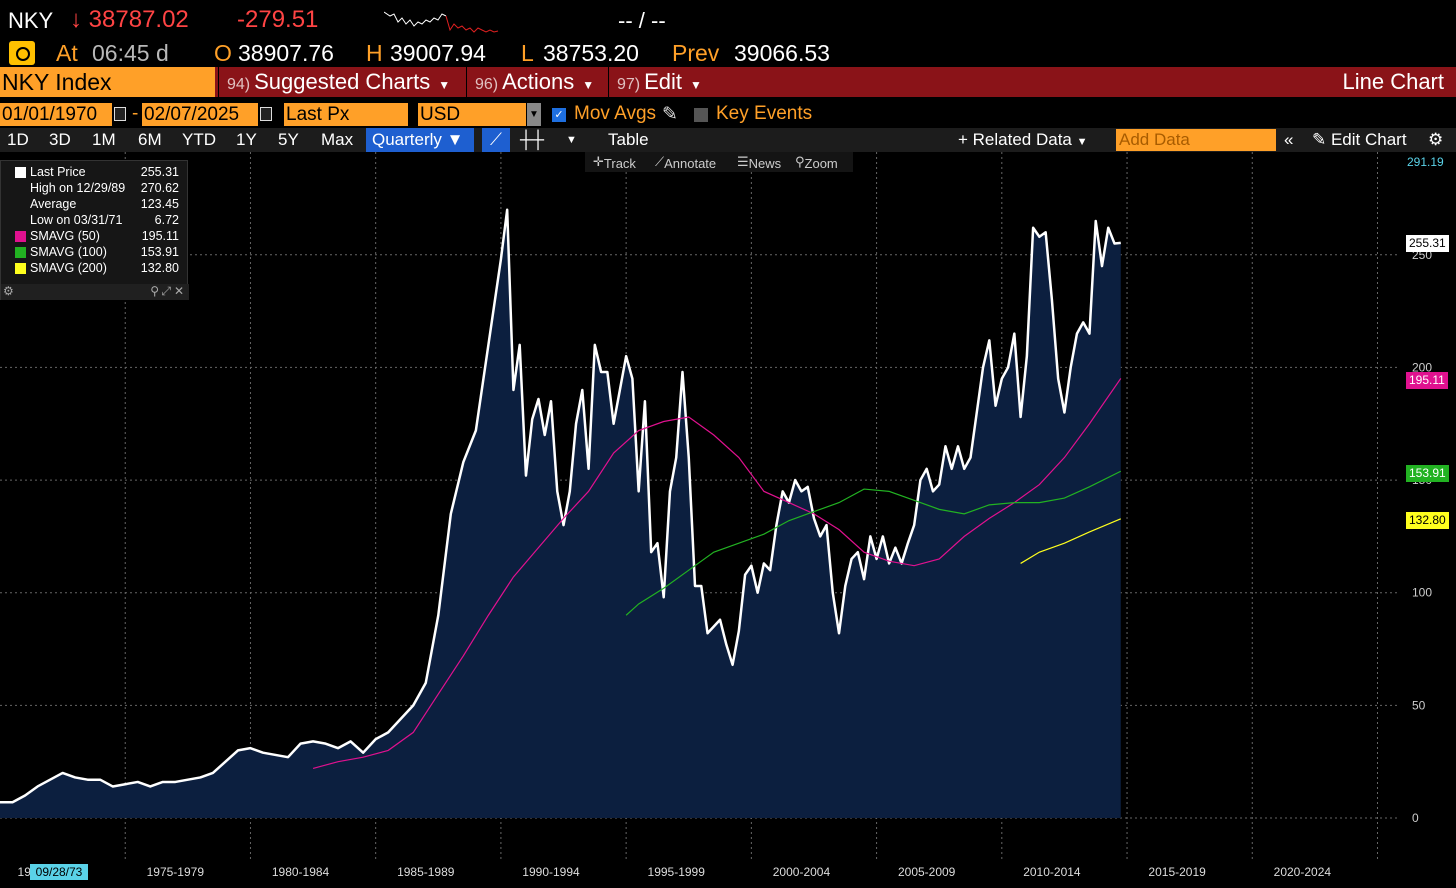  Describe the element at coordinates (764, 113) in the screenshot. I see `key-events-label: Key Events` at that location.